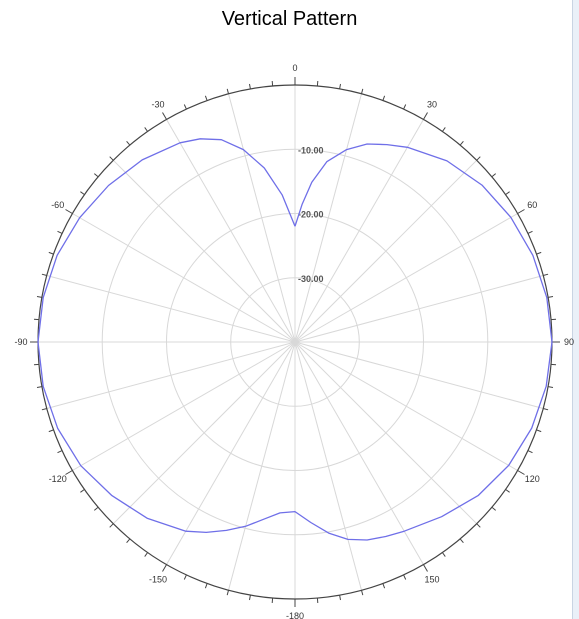 The image size is (579, 619). I want to click on radial-ring-label: -30.00, so click(311, 279).